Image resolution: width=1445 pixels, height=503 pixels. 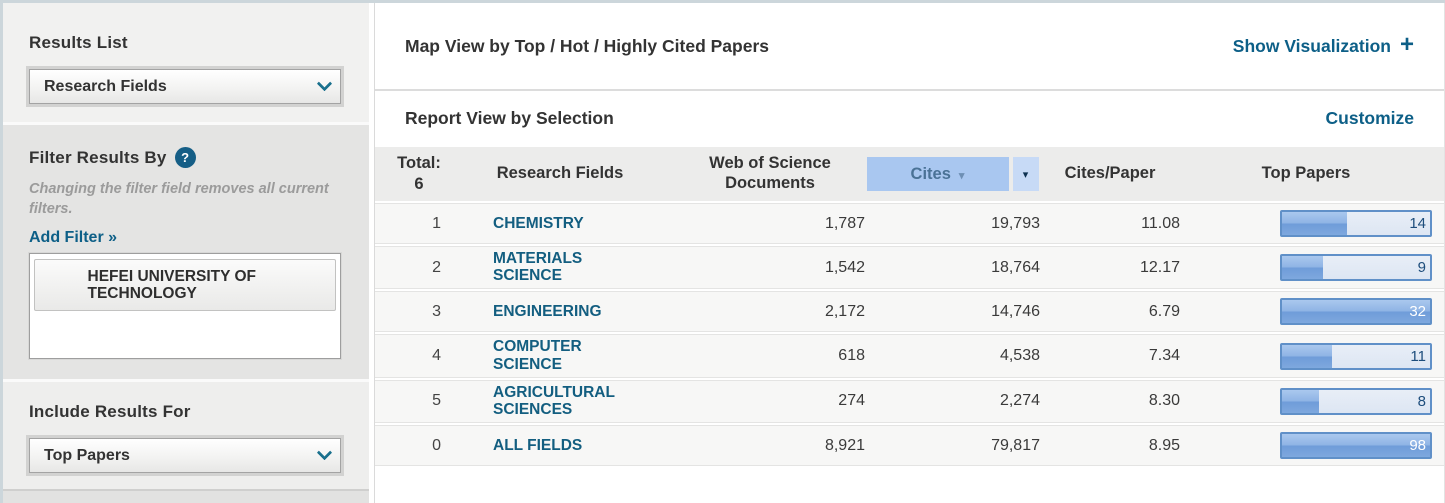 What do you see at coordinates (909, 223) in the screenshot?
I see `table-row: 1 CHEMISTRY 1,787 19,793 11.08 14` at bounding box center [909, 223].